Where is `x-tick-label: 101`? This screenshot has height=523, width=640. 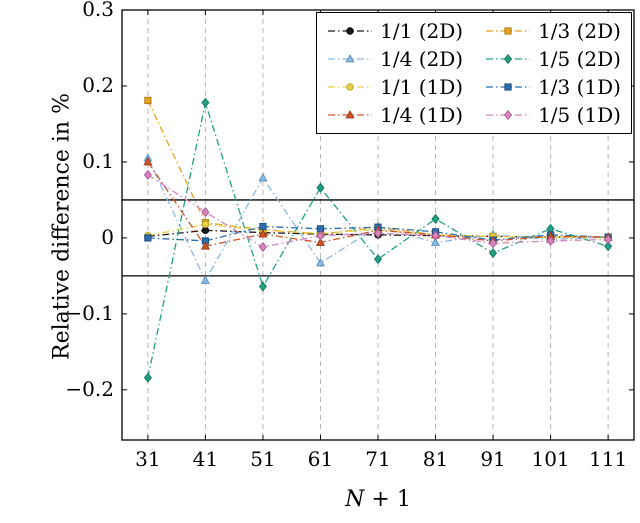
x-tick-label: 101 is located at coordinates (550, 459).